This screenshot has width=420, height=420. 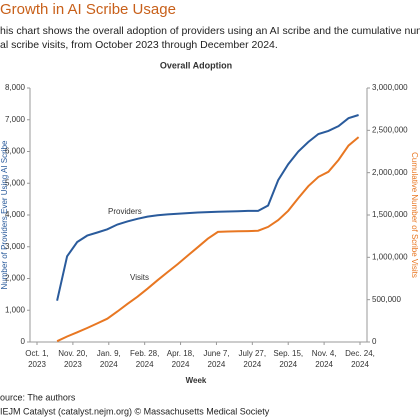 What do you see at coordinates (15, 246) in the screenshot?
I see `y-tick-label: 3,000` at bounding box center [15, 246].